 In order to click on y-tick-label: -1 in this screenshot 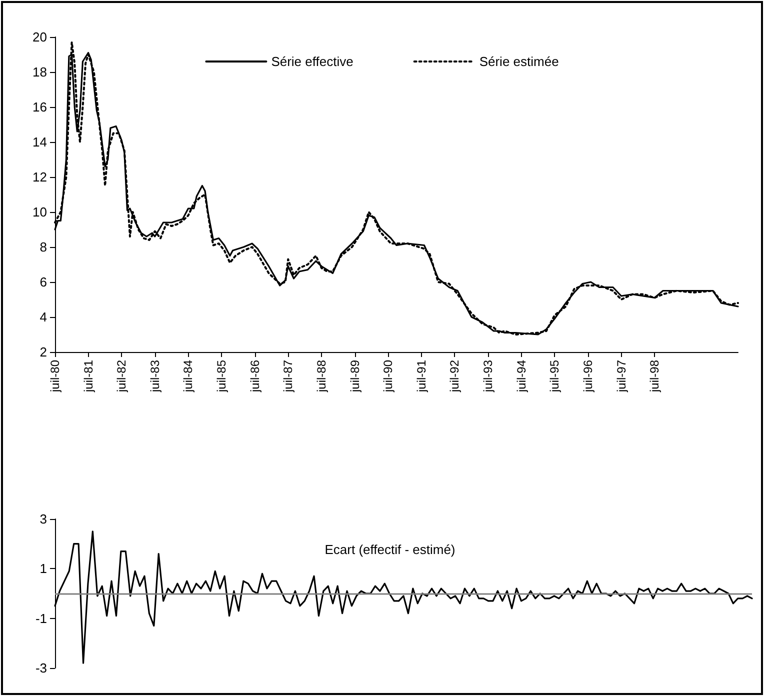, I will do `click(41, 618)`.